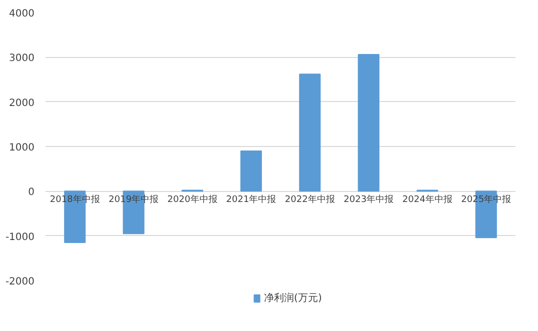 Image resolution: width=538 pixels, height=331 pixels. I want to click on x-tick-label: 2024年中报, so click(427, 200).